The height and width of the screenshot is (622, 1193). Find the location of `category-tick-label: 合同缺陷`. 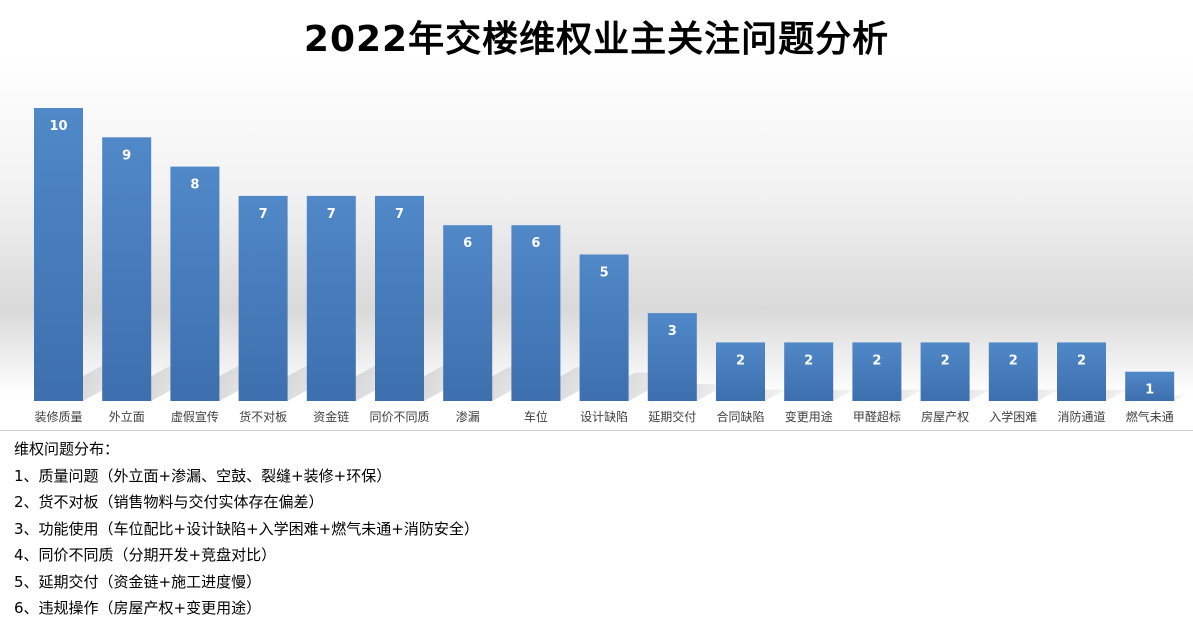

category-tick-label: 合同缺陷 is located at coordinates (740, 416).